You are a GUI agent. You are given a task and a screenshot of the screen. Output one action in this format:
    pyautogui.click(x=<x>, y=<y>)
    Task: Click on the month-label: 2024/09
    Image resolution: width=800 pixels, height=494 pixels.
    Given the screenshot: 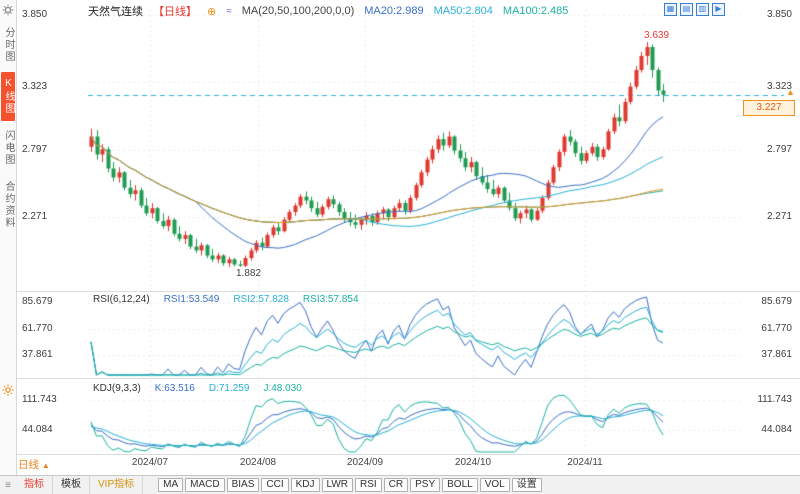 What is the action you would take?
    pyautogui.click(x=365, y=462)
    